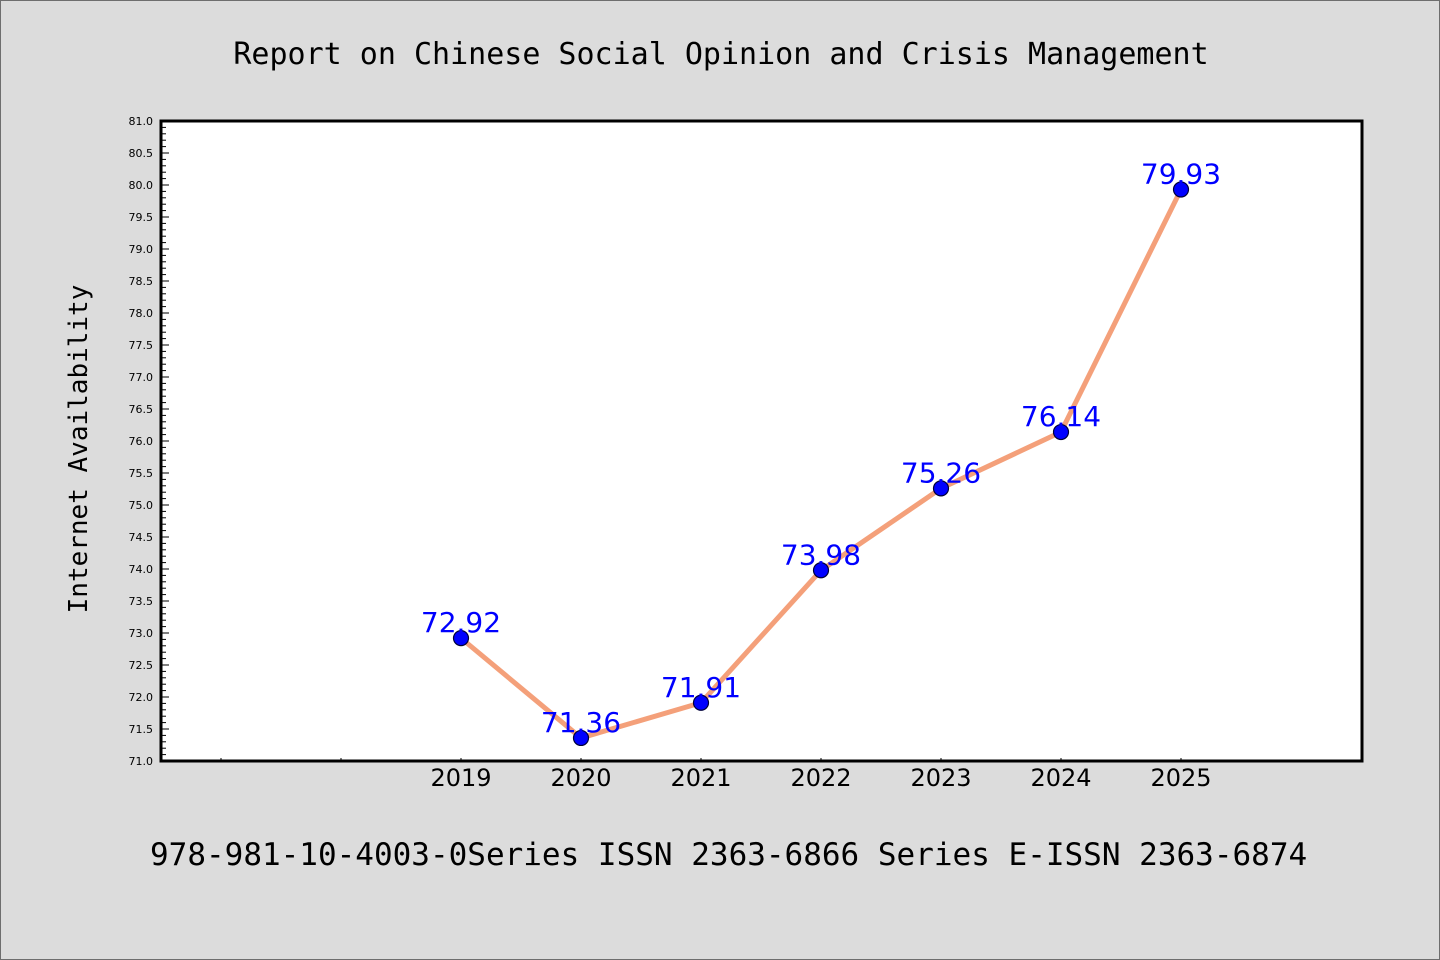 This screenshot has height=960, width=1440. What do you see at coordinates (141, 185) in the screenshot?
I see `y-tick-label: 80.0` at bounding box center [141, 185].